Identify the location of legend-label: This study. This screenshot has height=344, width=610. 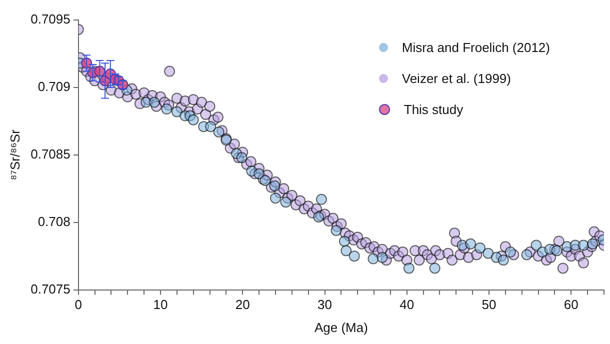
(434, 109).